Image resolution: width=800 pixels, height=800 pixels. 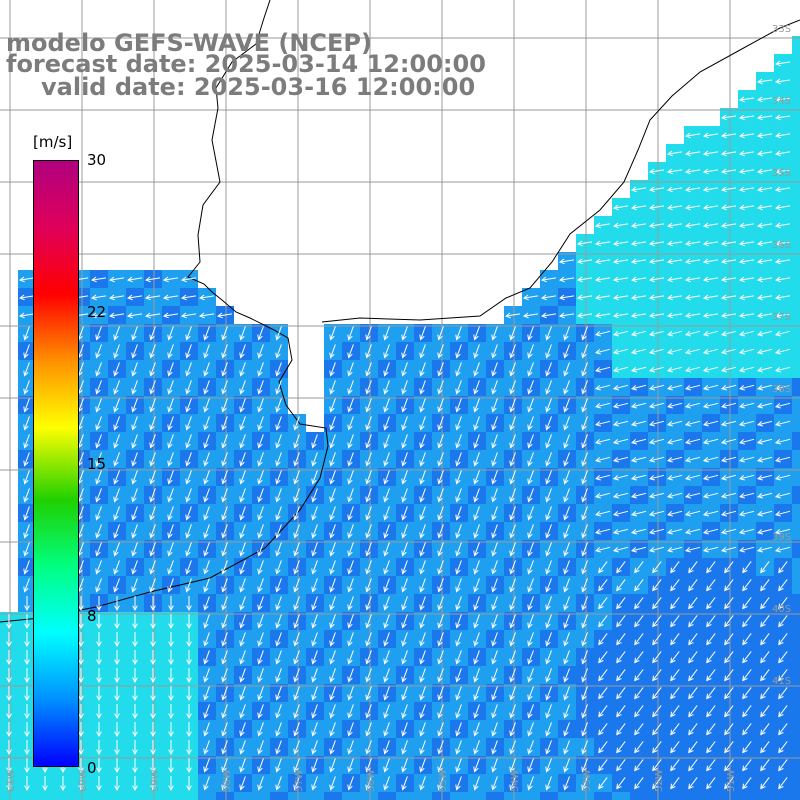 What do you see at coordinates (97, 312) in the screenshot?
I see `colorbar-tick-22: 22` at bounding box center [97, 312].